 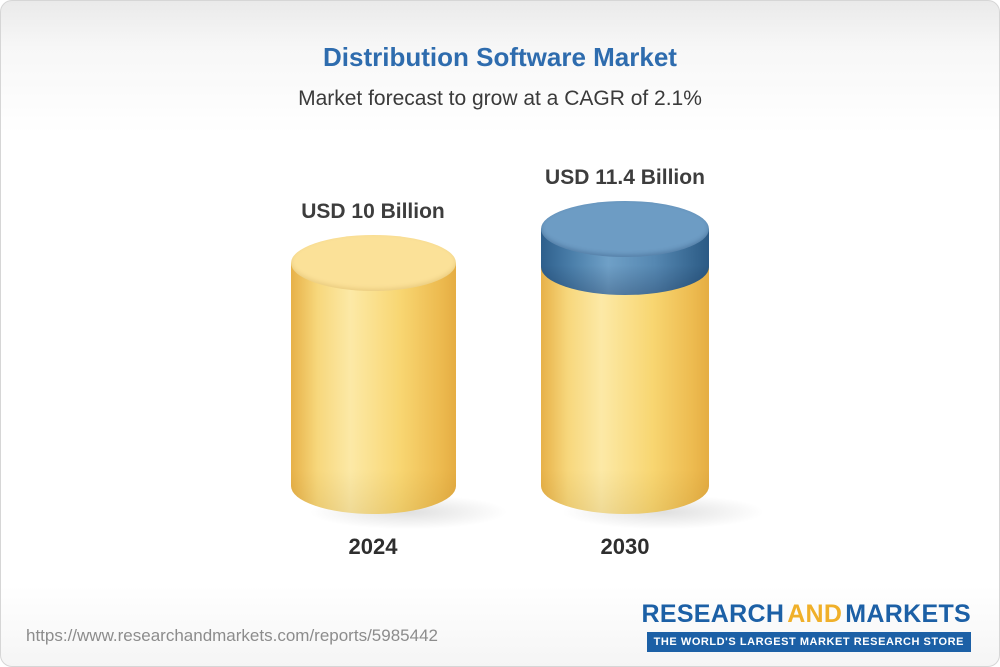 I want to click on logo-wordmark: RESEARCH AND MARKETS, so click(x=807, y=614).